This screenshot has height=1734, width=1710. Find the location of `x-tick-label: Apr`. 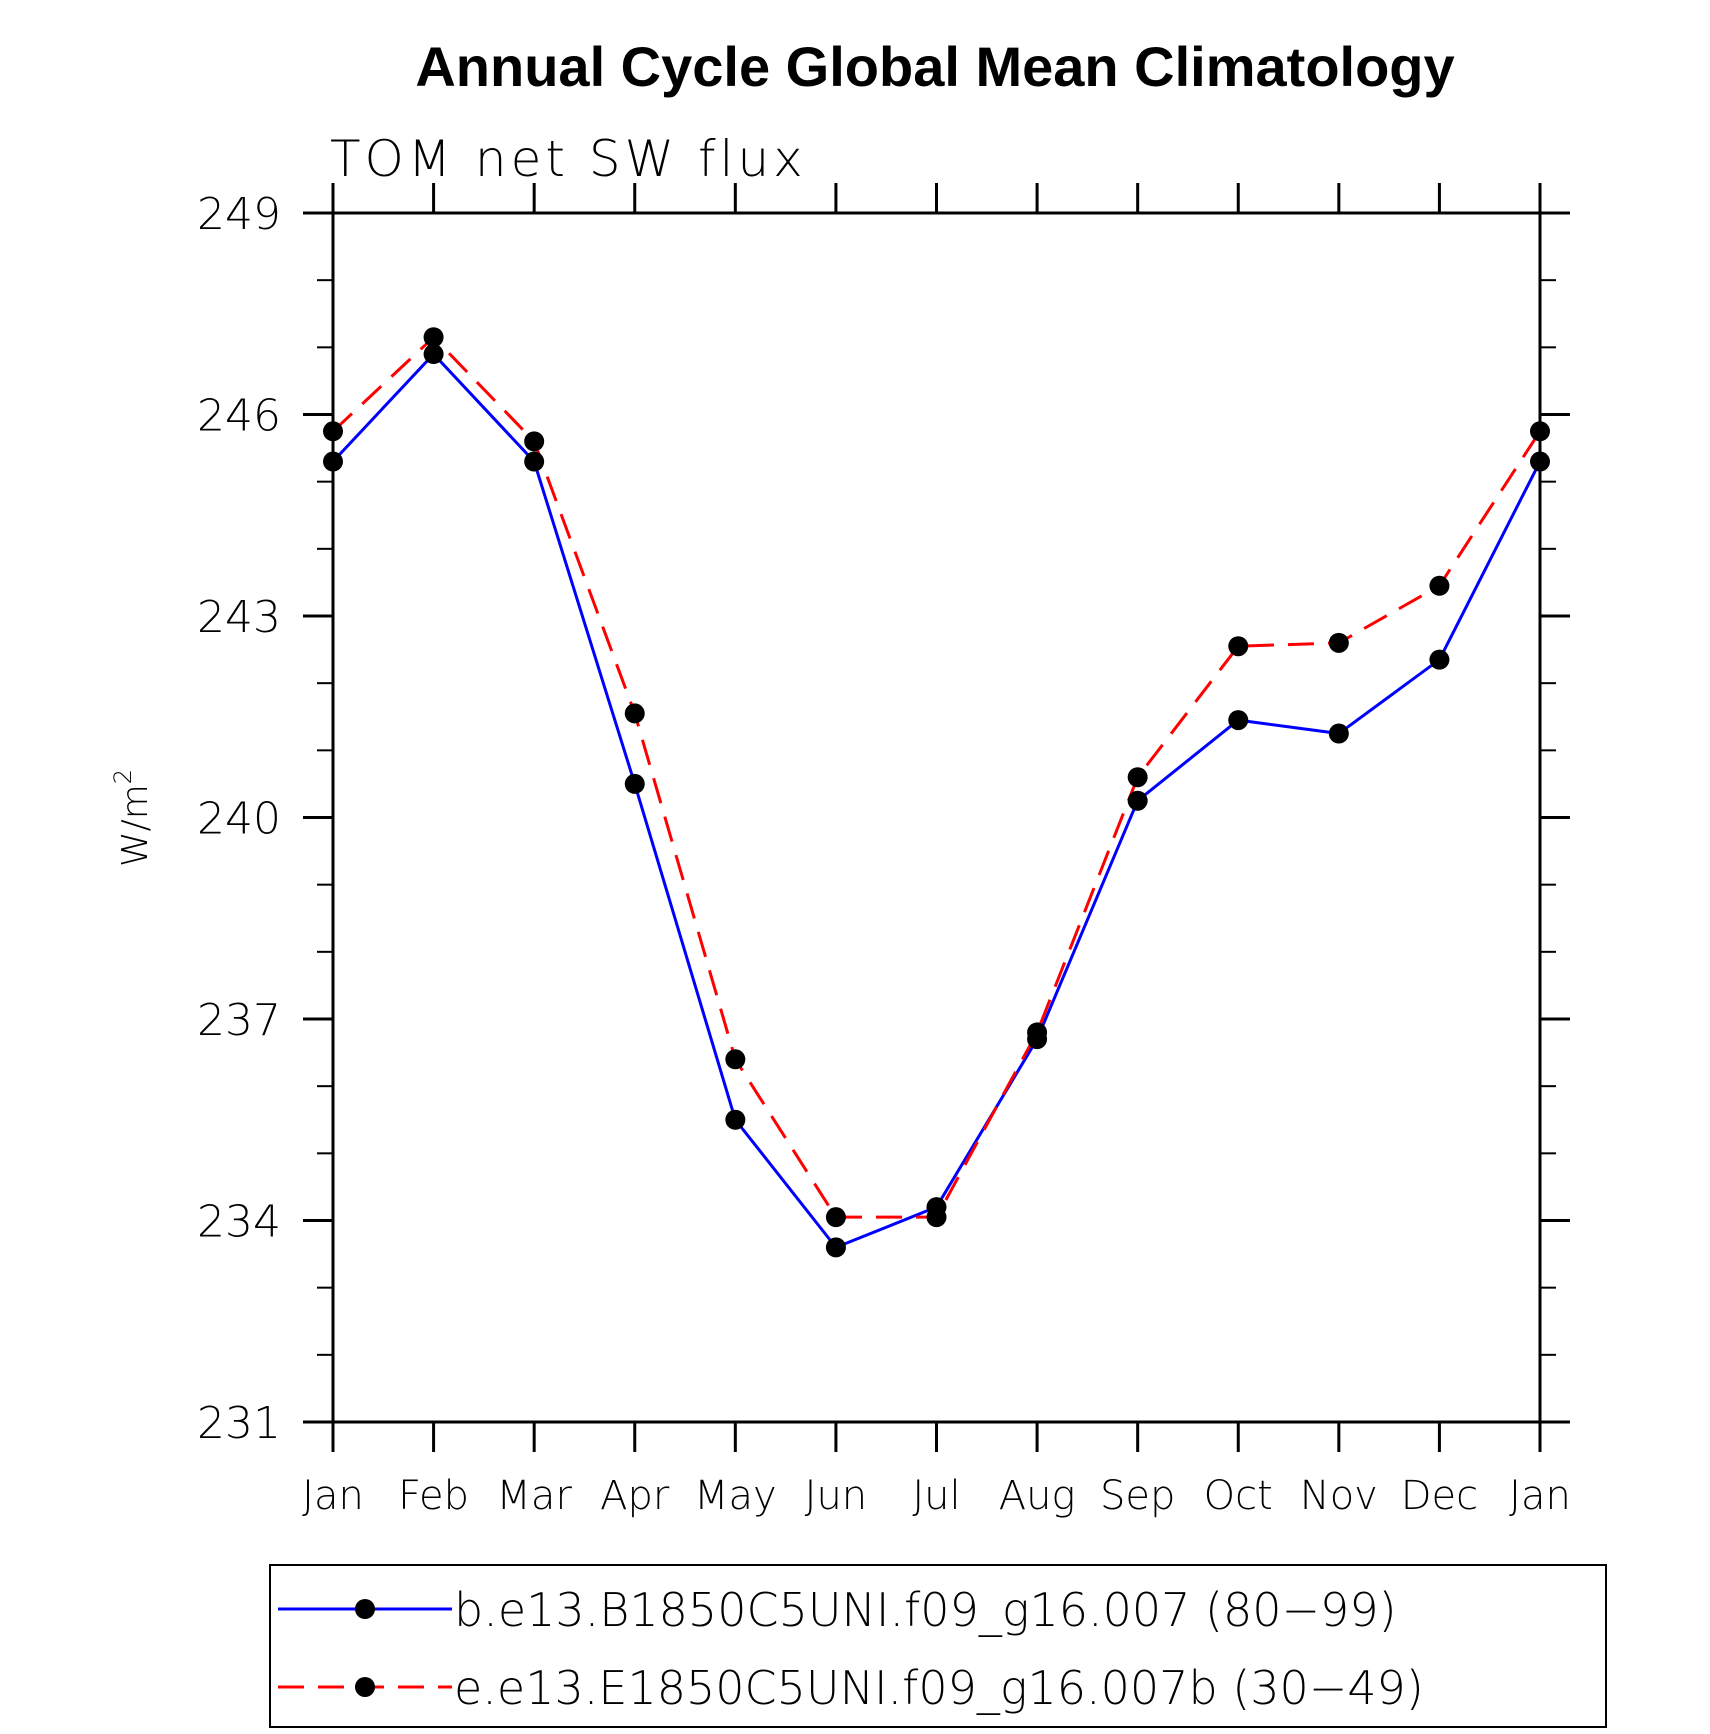

x-tick-label: Apr is located at coordinates (635, 1496).